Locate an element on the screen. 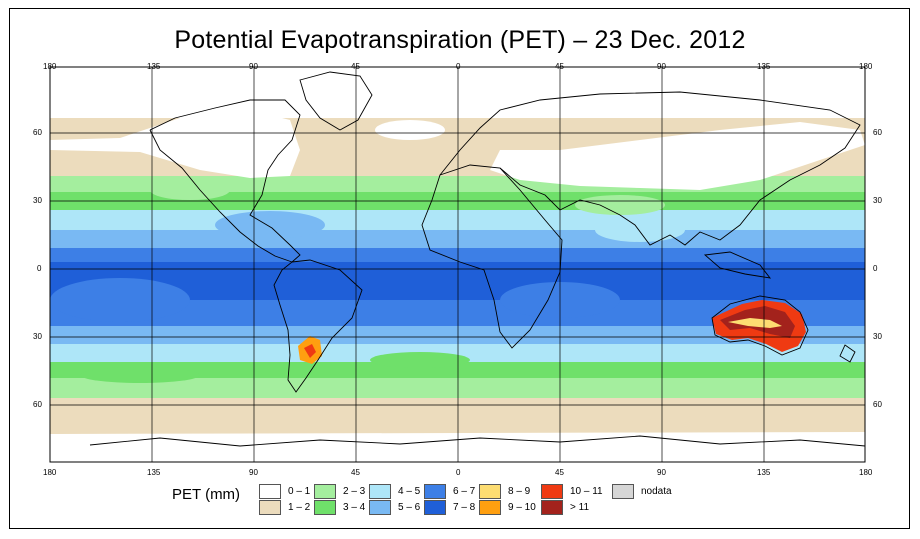 The width and height of the screenshot is (920, 539). legend-title: PET (mm) is located at coordinates (206, 494).